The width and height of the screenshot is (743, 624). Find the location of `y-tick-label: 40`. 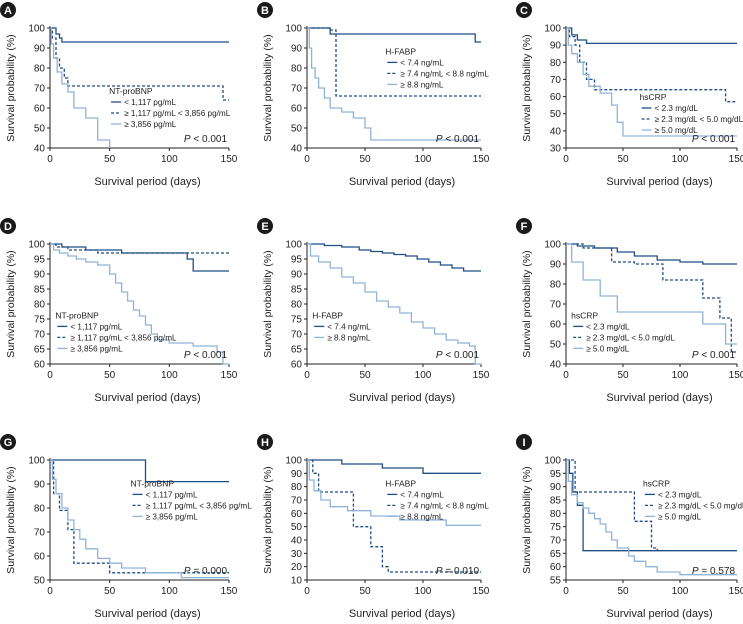

y-tick-label: 40 is located at coordinates (297, 541).